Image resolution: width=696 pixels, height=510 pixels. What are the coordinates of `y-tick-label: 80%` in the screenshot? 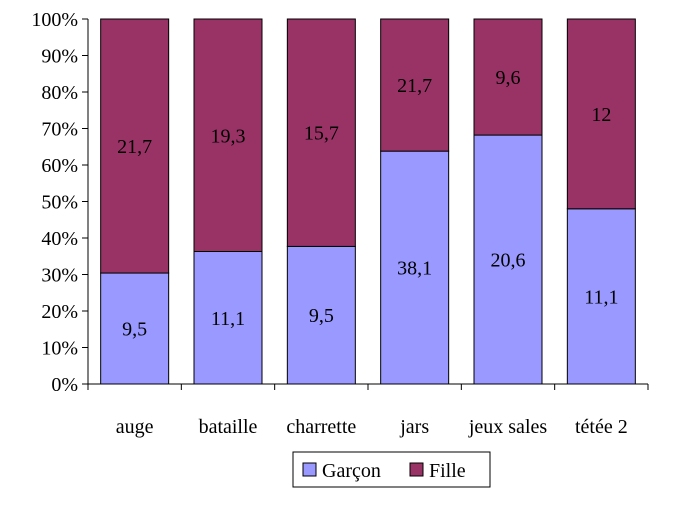 It's located at (59, 93).